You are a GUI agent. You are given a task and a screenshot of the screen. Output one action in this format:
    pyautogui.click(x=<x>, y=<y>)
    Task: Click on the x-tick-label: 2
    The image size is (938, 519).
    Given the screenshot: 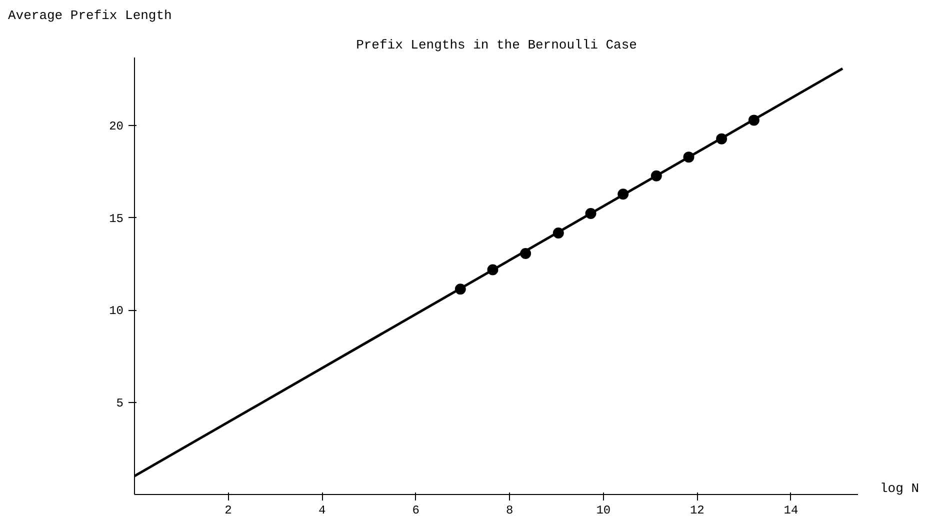 What is the action you would take?
    pyautogui.click(x=228, y=511)
    